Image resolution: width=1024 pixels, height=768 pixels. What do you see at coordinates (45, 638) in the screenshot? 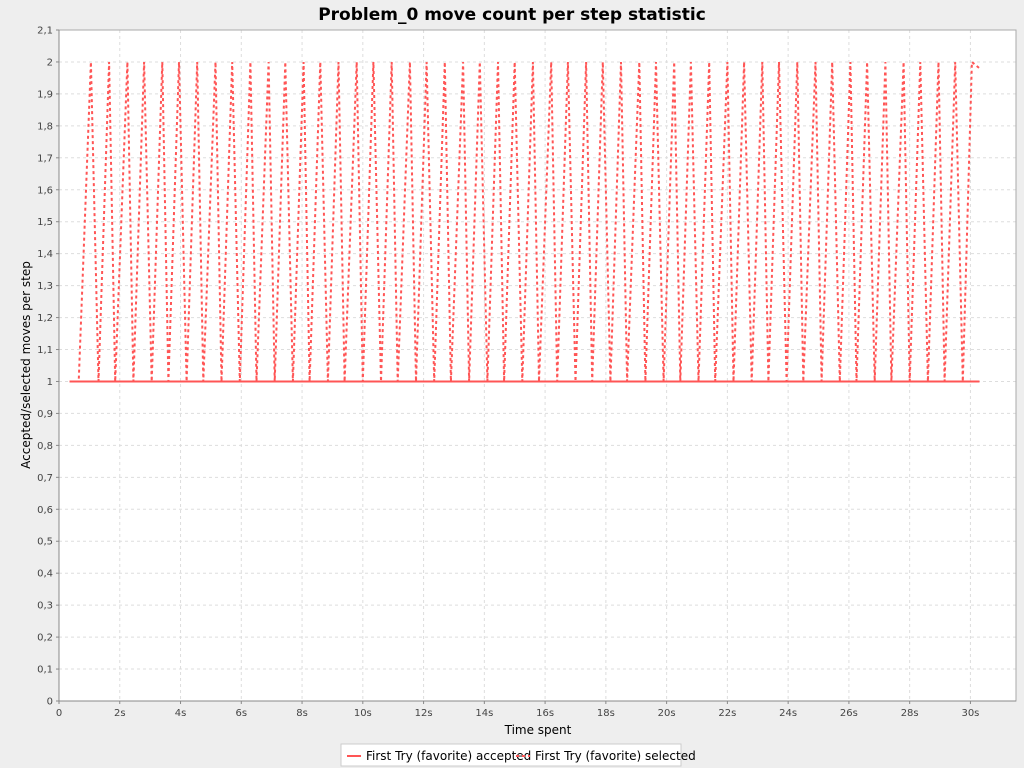
I see `y-tick-label: 0,2` at bounding box center [45, 638].